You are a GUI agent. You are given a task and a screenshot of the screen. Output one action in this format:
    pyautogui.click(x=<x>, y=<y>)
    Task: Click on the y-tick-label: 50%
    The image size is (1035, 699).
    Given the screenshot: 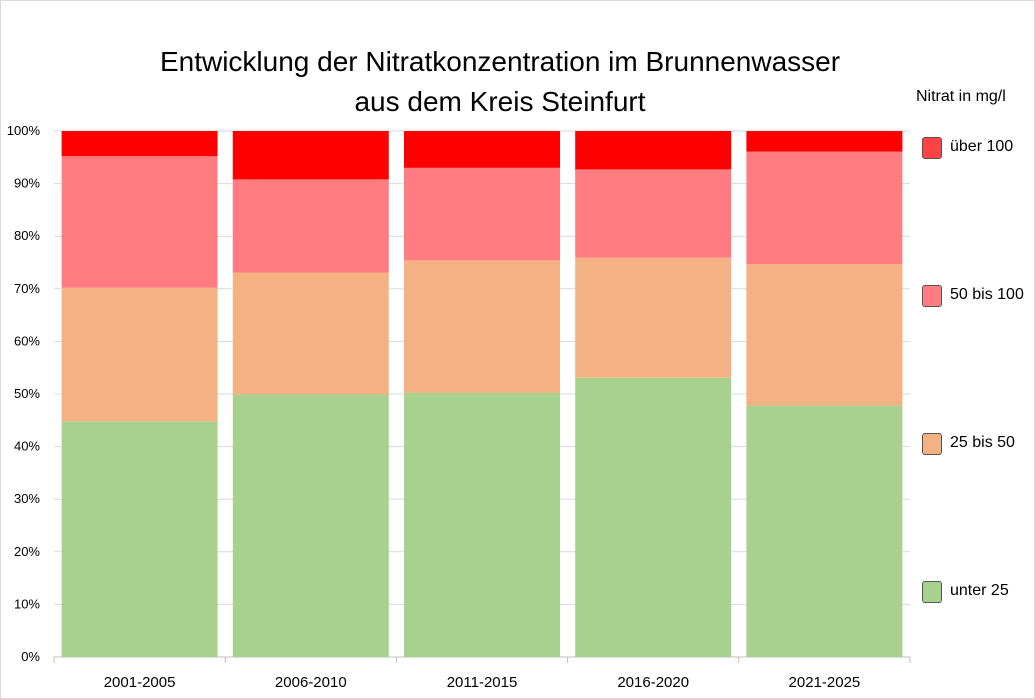 What is the action you would take?
    pyautogui.click(x=27, y=393)
    